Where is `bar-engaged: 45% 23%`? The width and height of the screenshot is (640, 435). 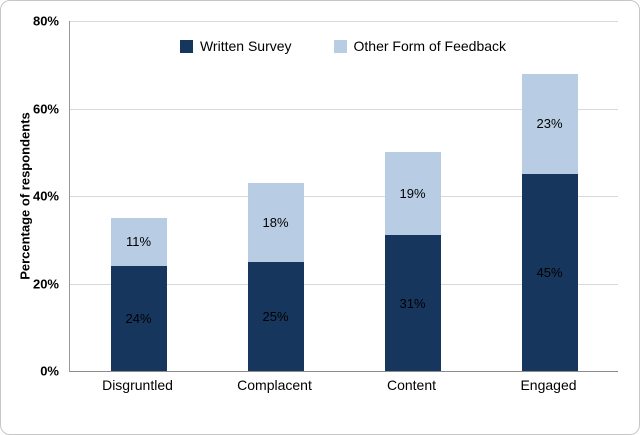 bar-engaged: 45% 23% is located at coordinates (549, 196).